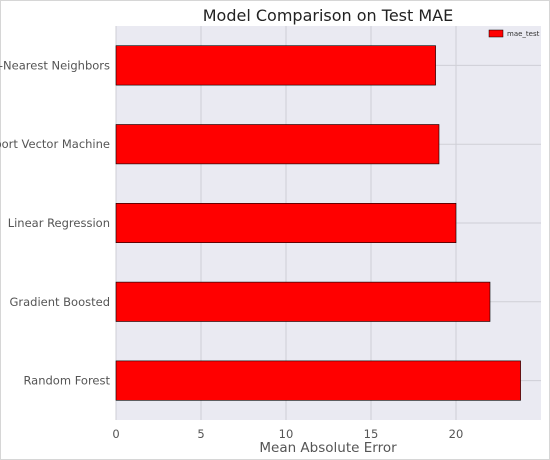 This screenshot has height=460, width=550. Describe the element at coordinates (456, 434) in the screenshot. I see `x-tick-label: 20` at that location.